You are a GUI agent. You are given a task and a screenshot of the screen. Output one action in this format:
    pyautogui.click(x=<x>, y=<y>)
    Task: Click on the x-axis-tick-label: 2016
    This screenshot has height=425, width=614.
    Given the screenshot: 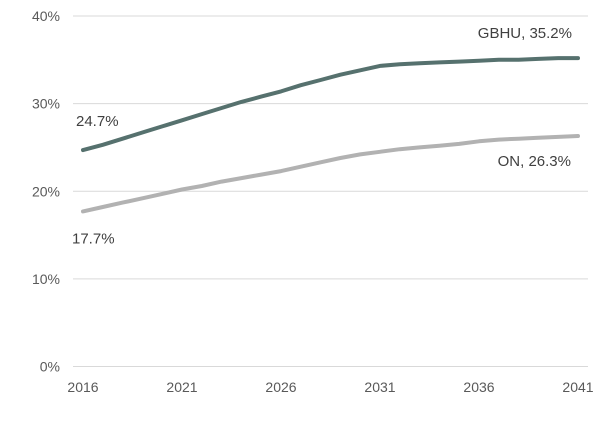 What is the action you would take?
    pyautogui.click(x=82, y=387)
    